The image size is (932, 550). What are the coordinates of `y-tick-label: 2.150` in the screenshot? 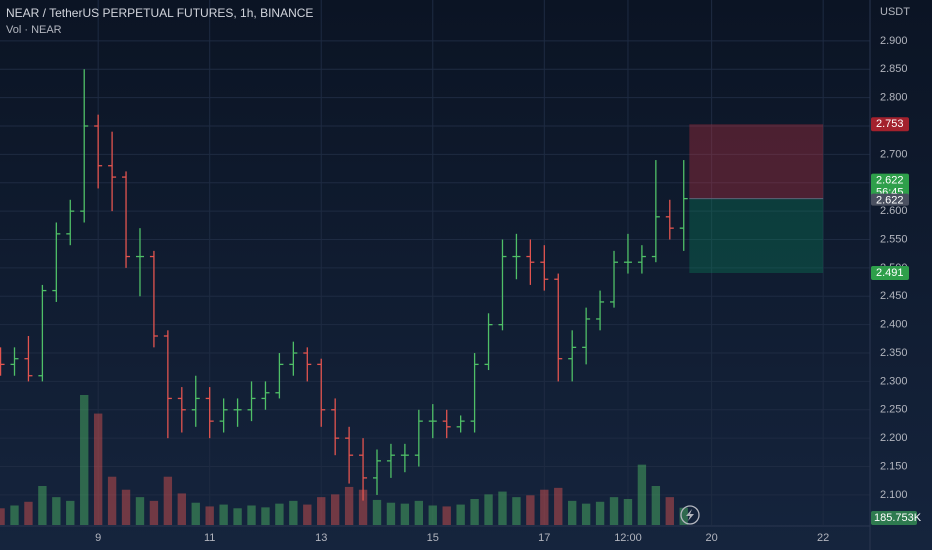 It's located at (894, 466).